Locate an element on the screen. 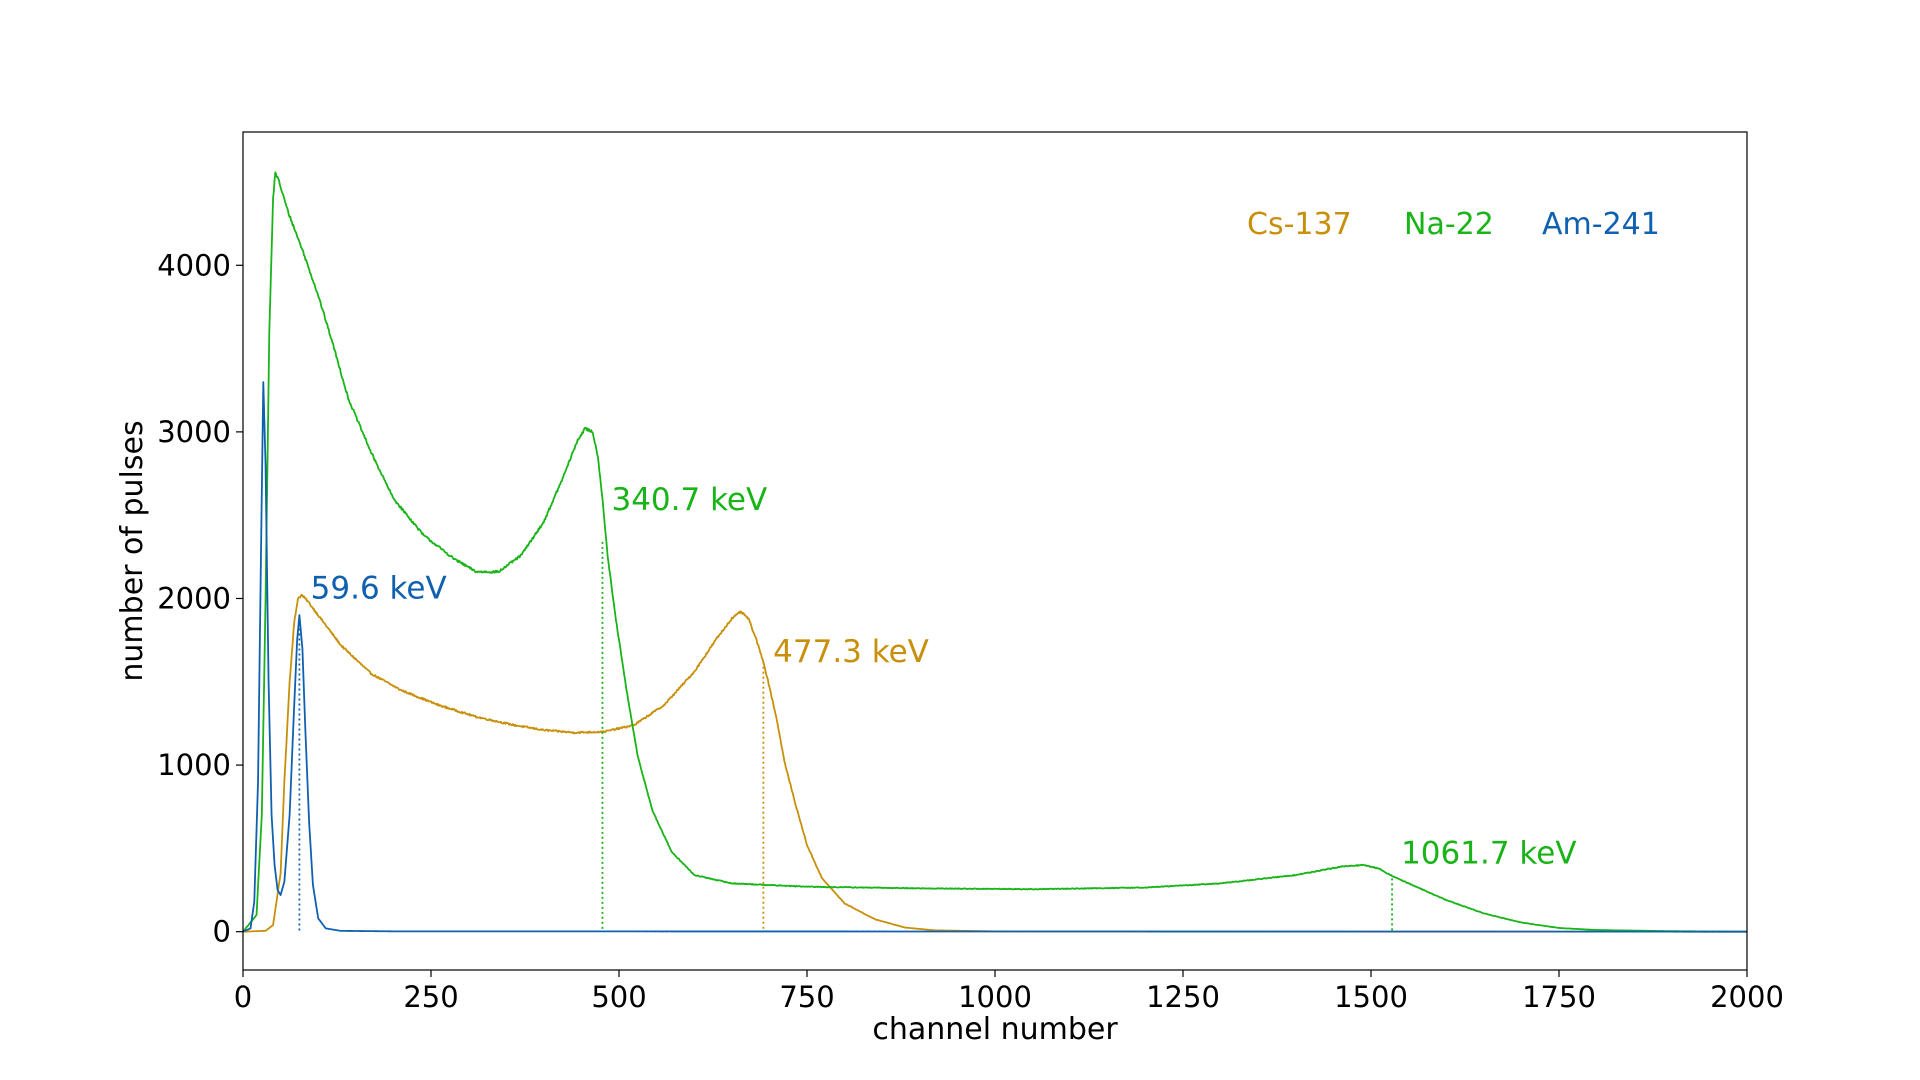  x-tick-label: 1750 is located at coordinates (1559, 997).